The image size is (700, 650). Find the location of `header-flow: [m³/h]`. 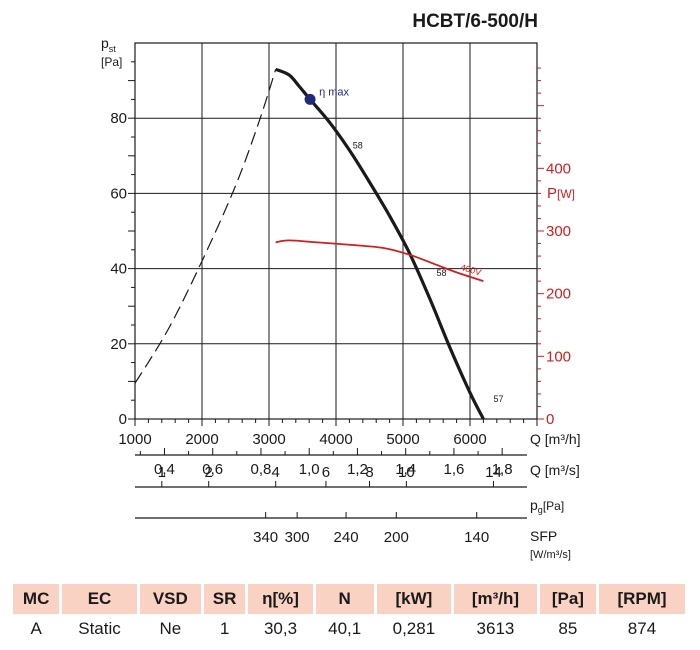

header-flow: [m³/h] is located at coordinates (495, 599).